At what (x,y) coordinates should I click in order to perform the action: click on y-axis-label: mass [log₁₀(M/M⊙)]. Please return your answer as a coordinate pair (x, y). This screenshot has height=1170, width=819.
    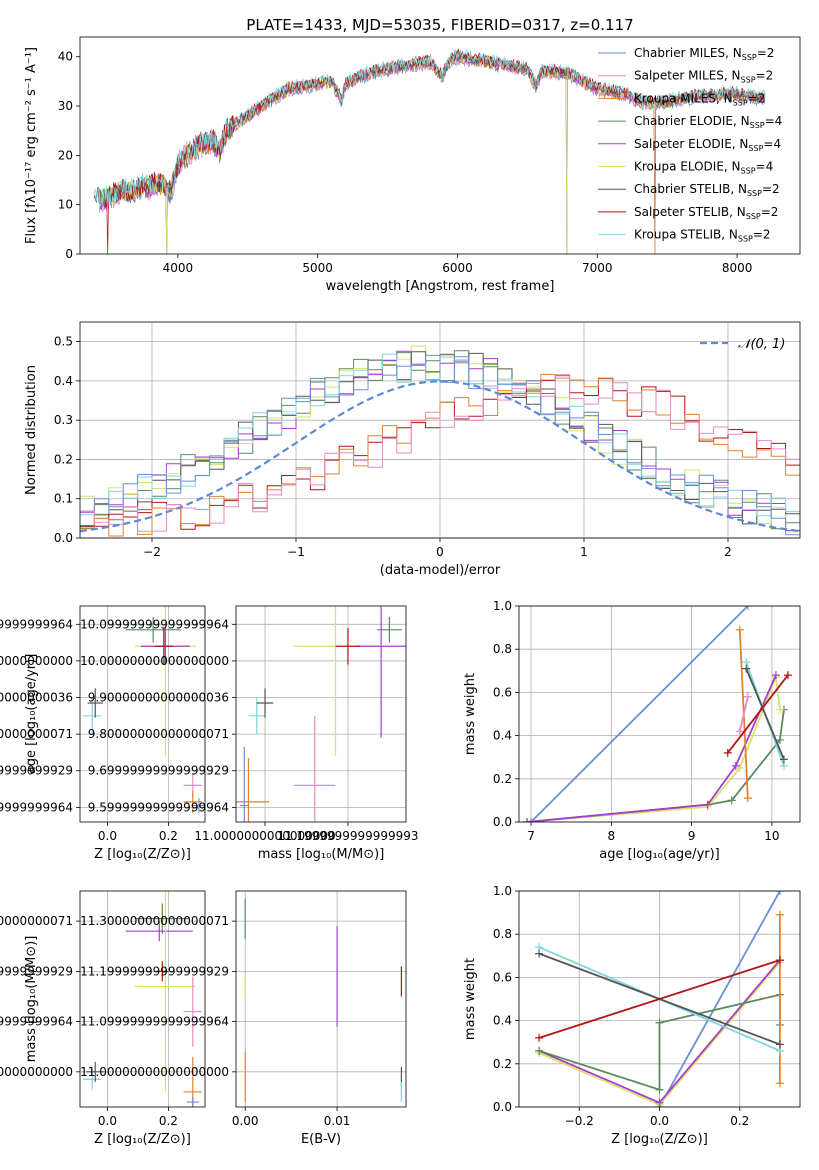
    Looking at the image, I should click on (31, 999).